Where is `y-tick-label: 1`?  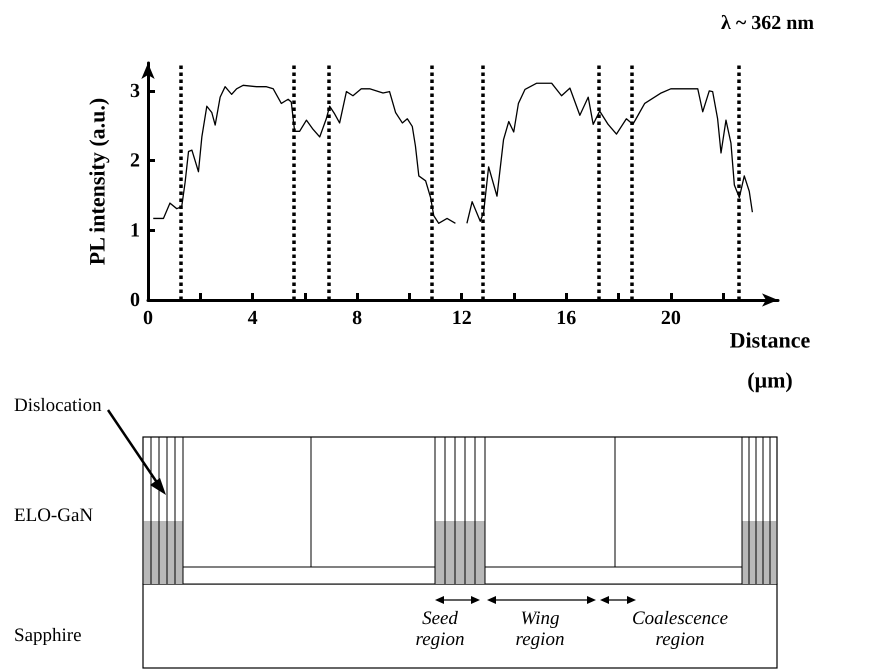
y-tick-label: 1 is located at coordinates (135, 230).